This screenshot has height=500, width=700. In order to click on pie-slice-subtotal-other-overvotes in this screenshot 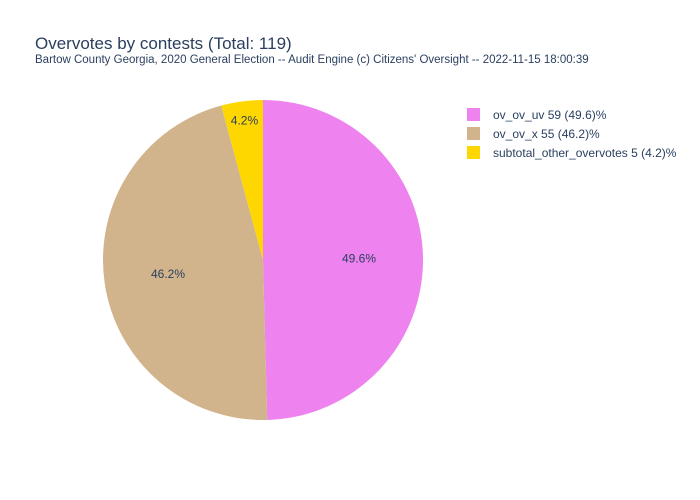, I will do `click(242, 180)`.